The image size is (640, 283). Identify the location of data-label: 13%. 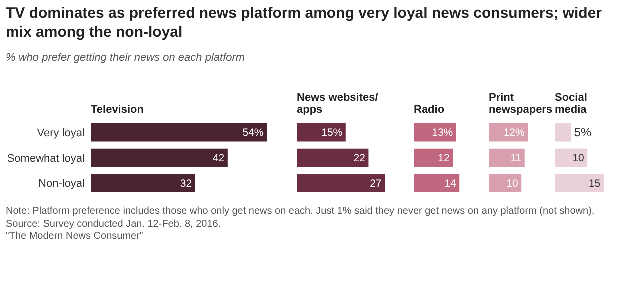
(443, 134).